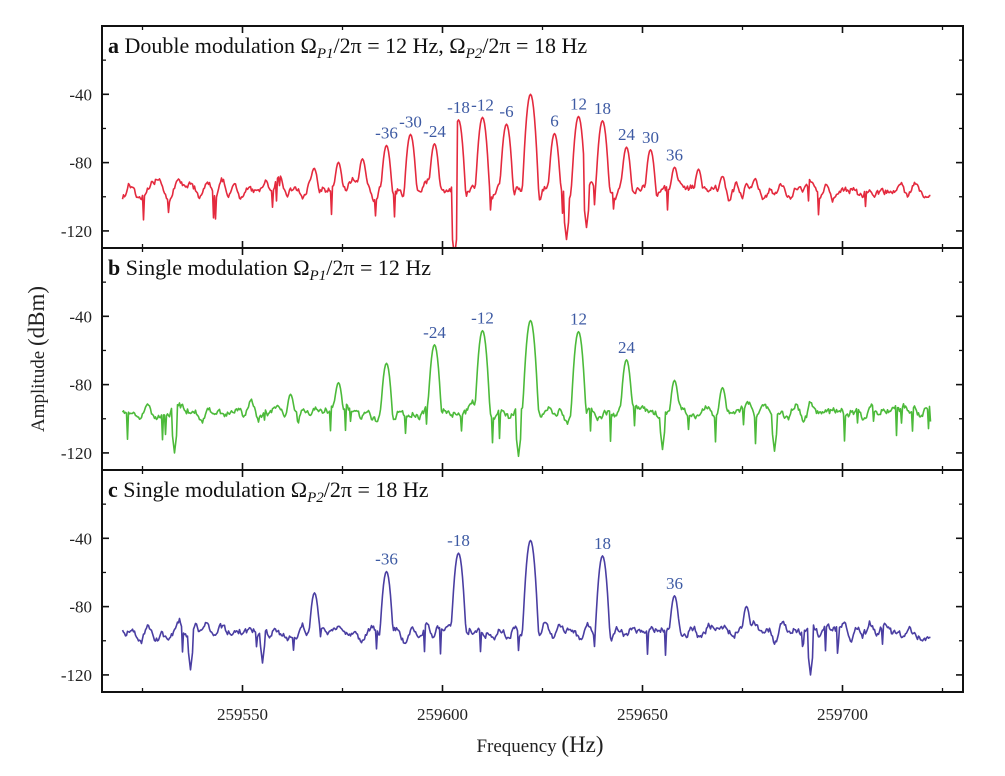 The width and height of the screenshot is (1005, 776). What do you see at coordinates (269, 269) in the screenshot?
I see `panel-b-title: b Single modulation ΩP1/2π = 12 Hz` at bounding box center [269, 269].